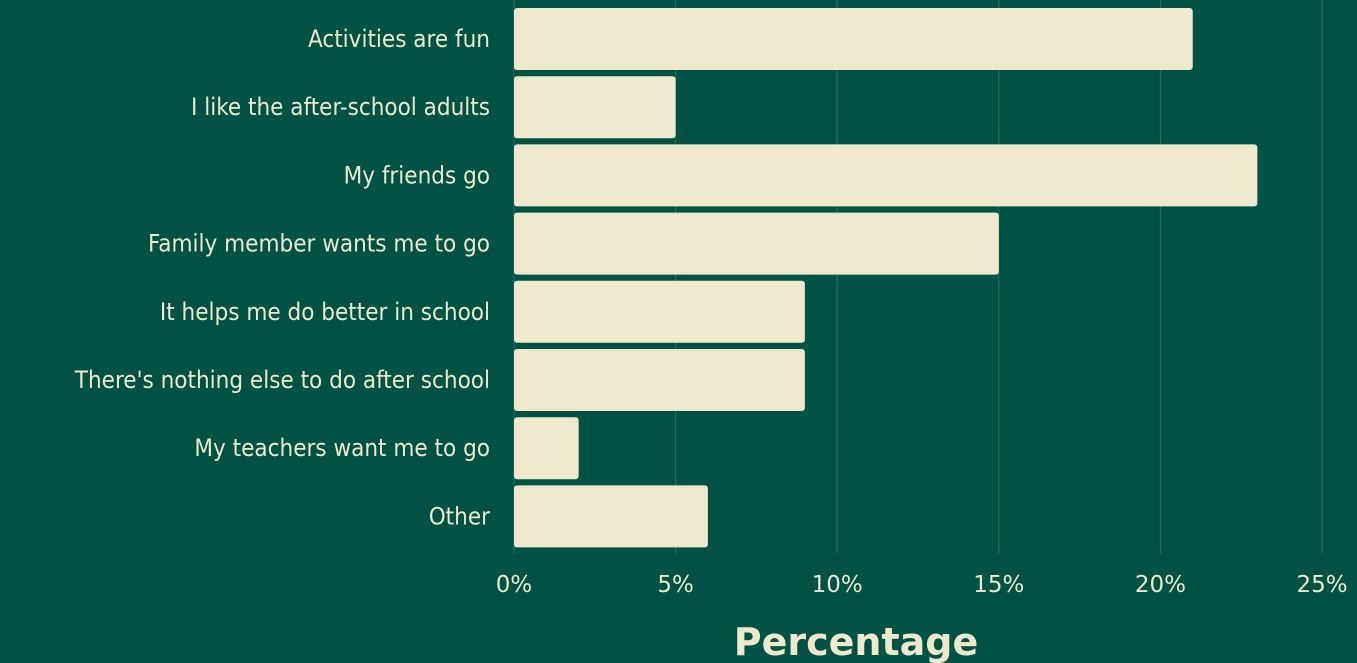  Describe the element at coordinates (922, 585) in the screenshot. I see `x-tick-labels: 0% 5% 10% 15% 20% 25%` at that location.